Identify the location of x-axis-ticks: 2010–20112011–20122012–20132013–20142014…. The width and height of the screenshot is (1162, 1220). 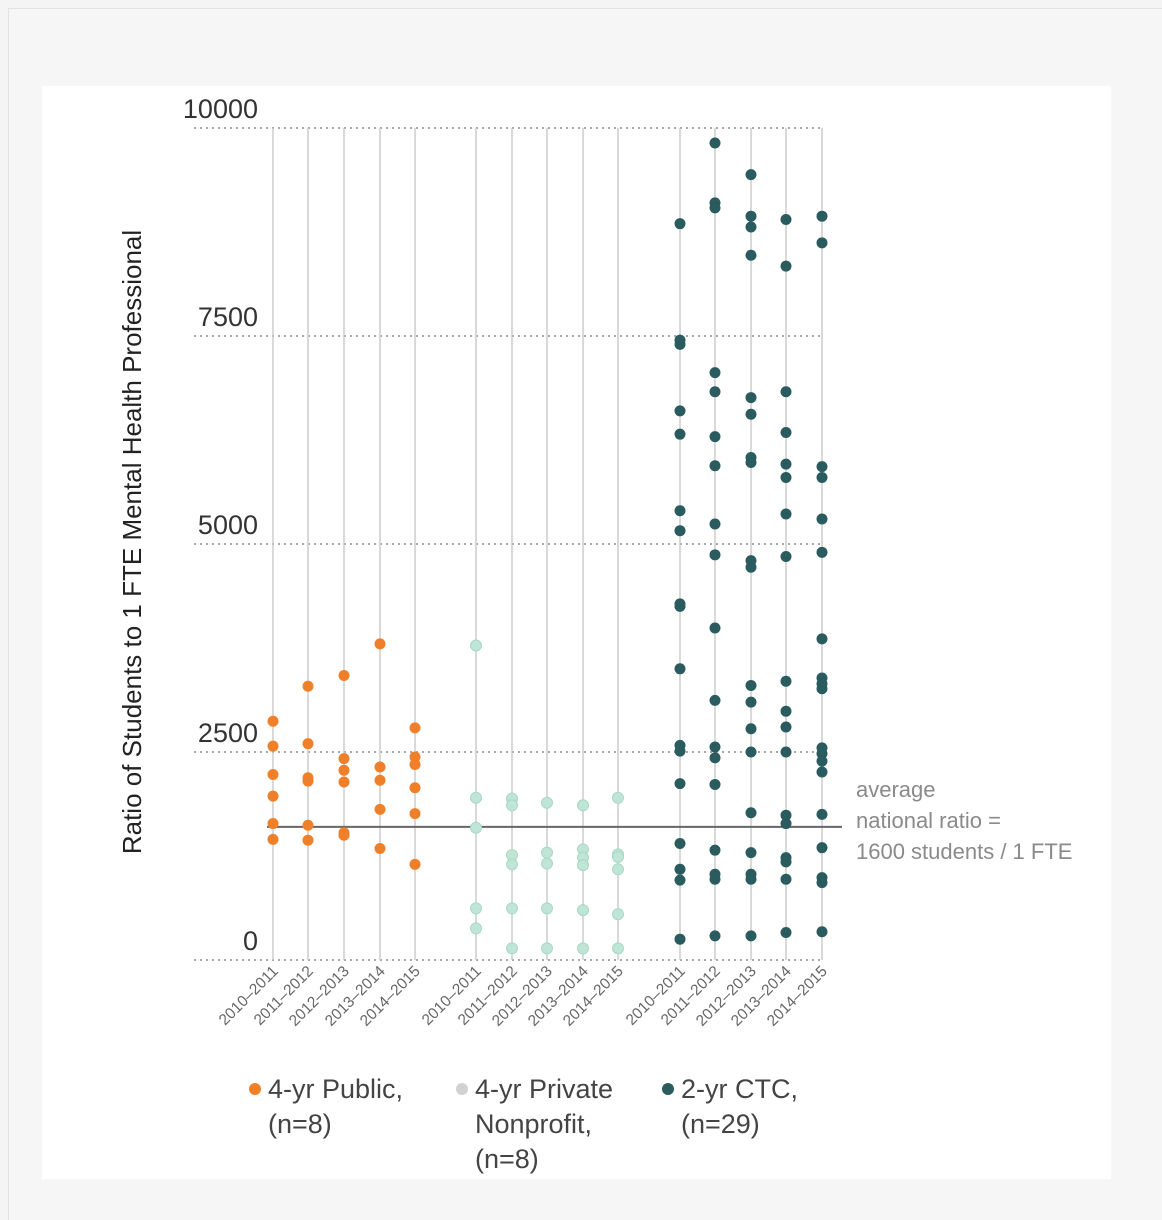
(523, 996).